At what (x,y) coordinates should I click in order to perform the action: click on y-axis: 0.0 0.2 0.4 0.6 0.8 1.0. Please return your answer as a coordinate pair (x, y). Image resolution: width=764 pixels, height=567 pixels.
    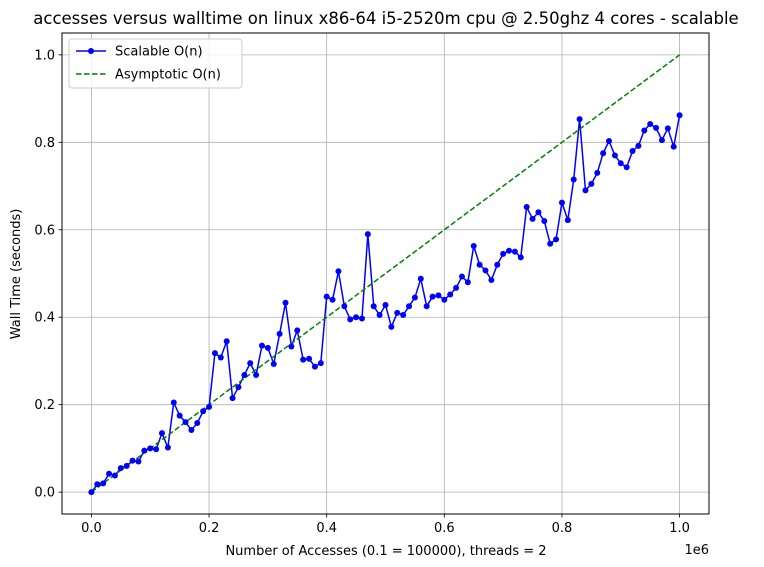
    Looking at the image, I should click on (48, 274).